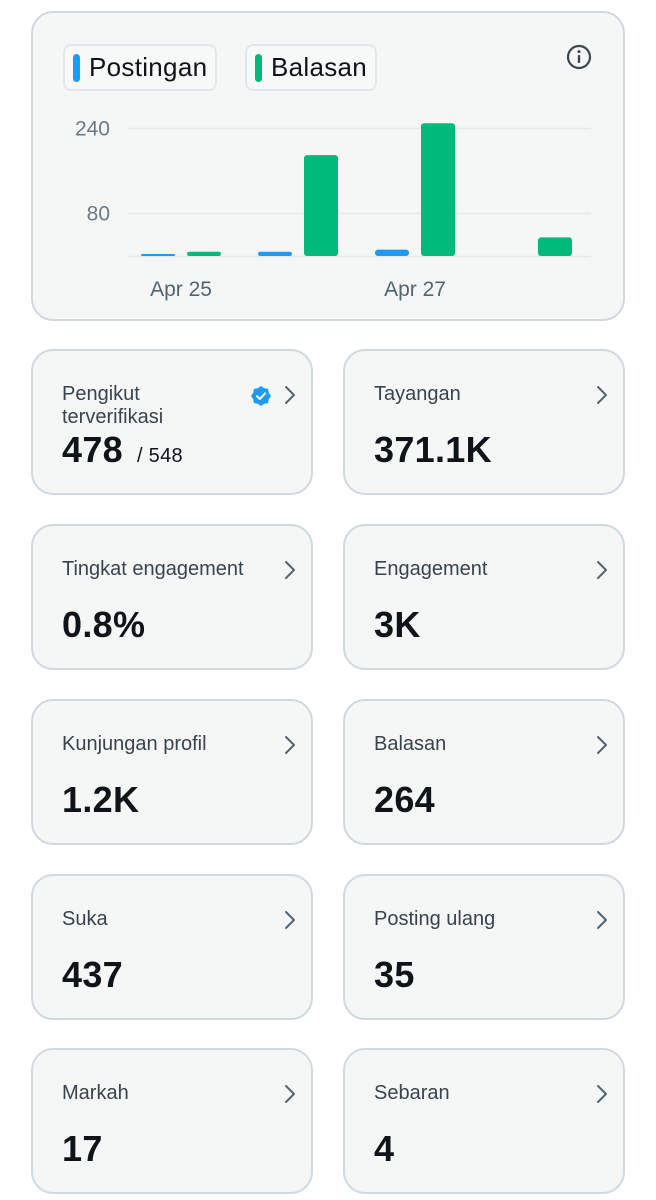 Image resolution: width=656 pixels, height=1200 pixels. I want to click on stat-card-posting-ulang: Posting ulang 35, so click(484, 947).